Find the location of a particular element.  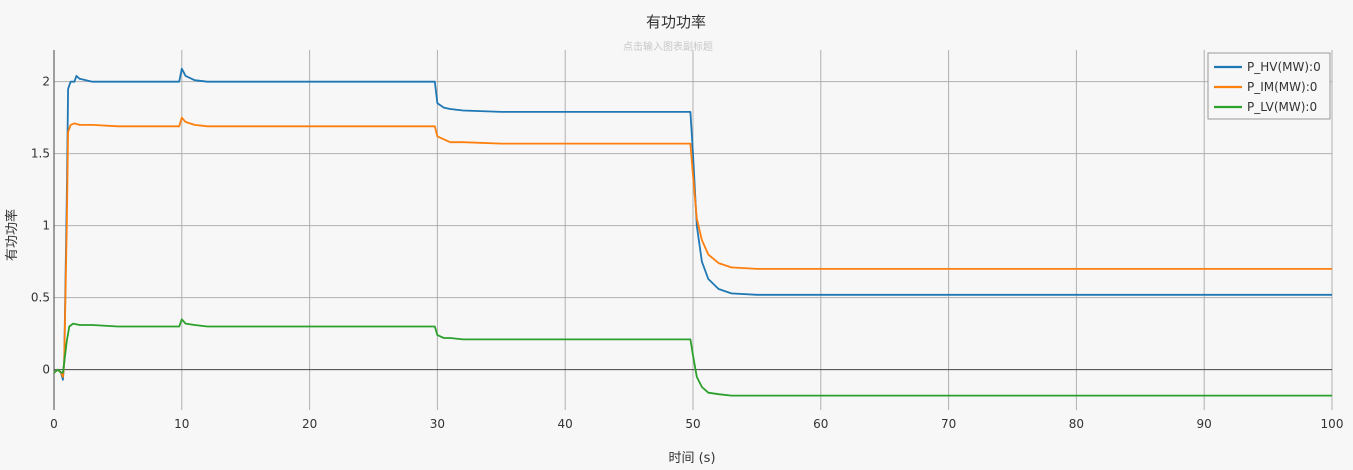

x-tick-label: 50 is located at coordinates (692, 424).